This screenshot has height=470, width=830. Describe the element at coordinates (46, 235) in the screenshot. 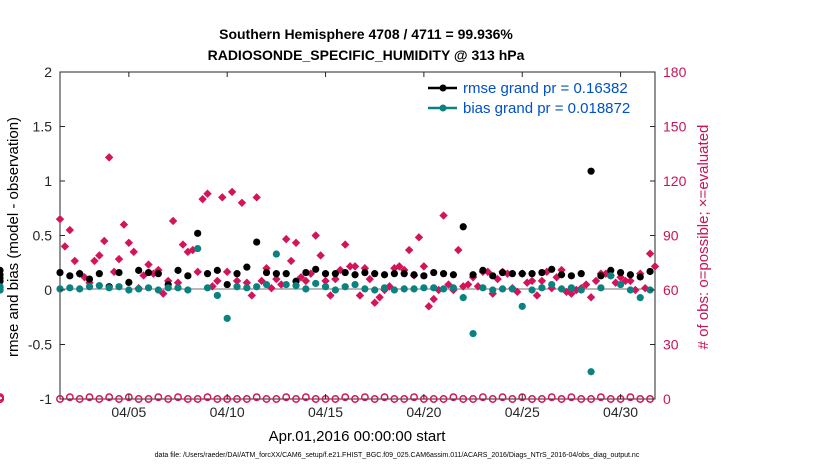

I see `y-ticks: -1 -0.5 0 0.5 1 1.5 2` at that location.